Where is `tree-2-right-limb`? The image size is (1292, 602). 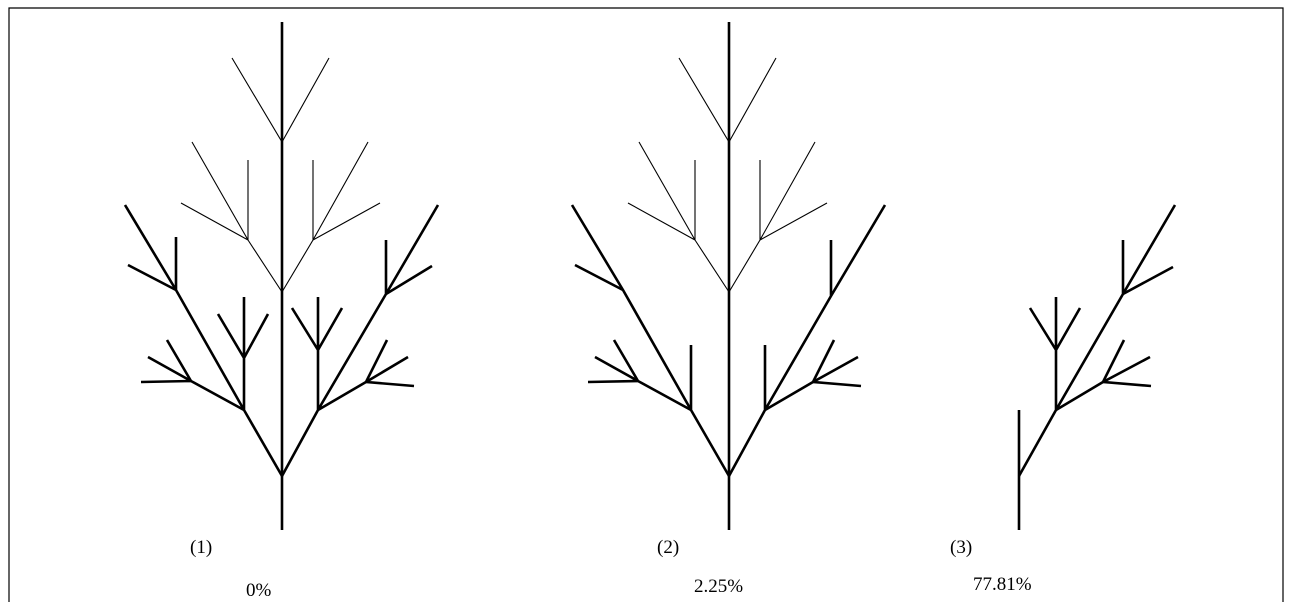 tree-2-right-limb is located at coordinates (807, 340).